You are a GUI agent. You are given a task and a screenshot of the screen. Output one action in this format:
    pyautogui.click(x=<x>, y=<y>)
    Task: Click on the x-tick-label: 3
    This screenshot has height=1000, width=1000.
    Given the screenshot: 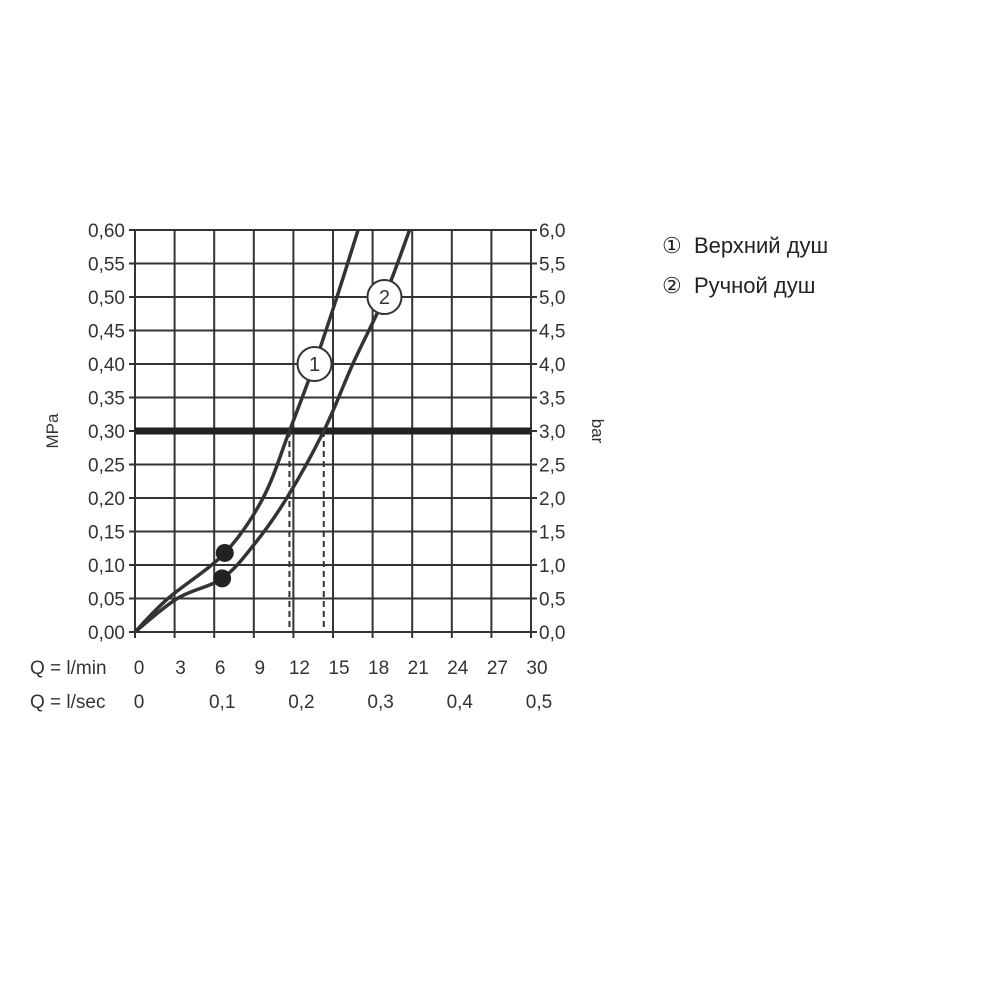 What is the action you would take?
    pyautogui.click(x=180, y=668)
    